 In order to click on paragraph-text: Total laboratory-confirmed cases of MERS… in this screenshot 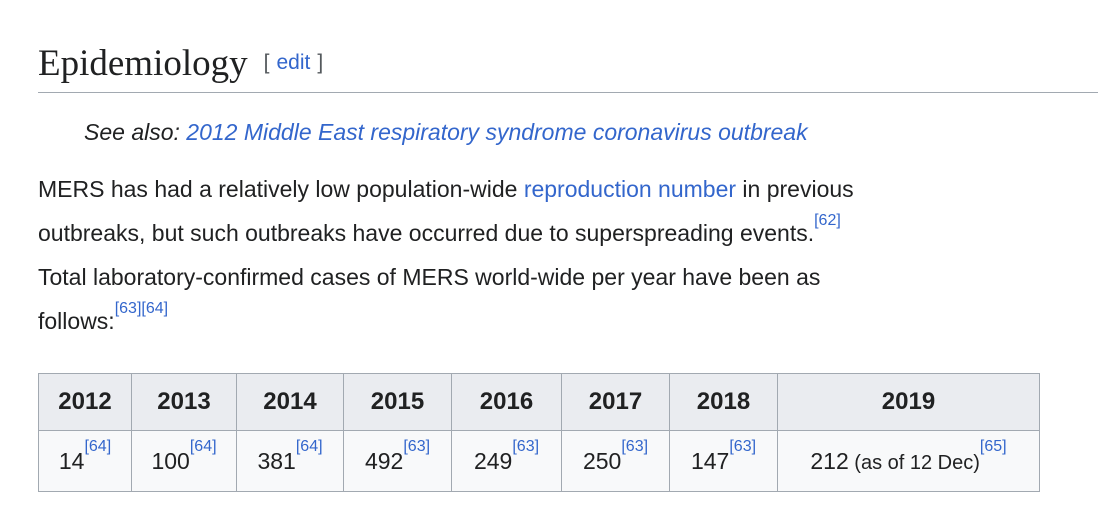, I will do `click(429, 277)`.